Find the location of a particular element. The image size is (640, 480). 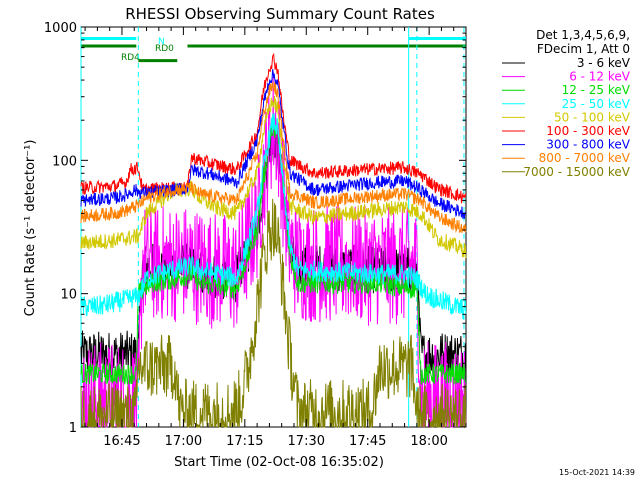

legend-entry: 50 - 100 keV is located at coordinates (592, 117).